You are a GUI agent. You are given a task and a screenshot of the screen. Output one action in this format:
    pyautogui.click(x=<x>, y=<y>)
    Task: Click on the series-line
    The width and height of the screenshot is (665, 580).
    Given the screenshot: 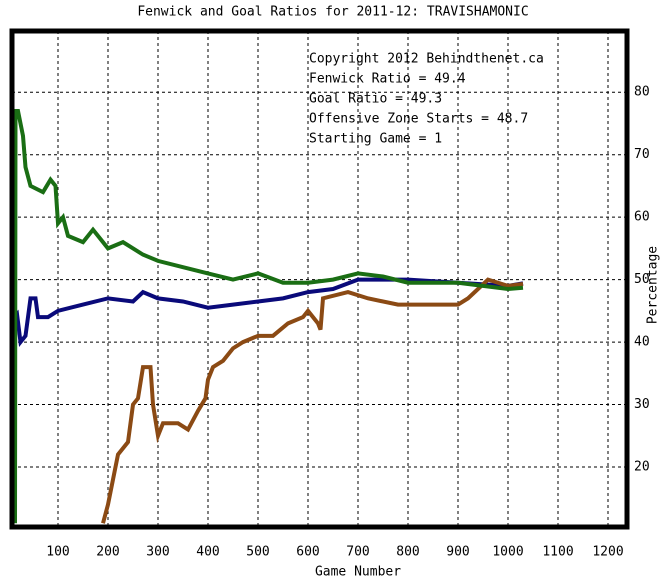 What is the action you would take?
    pyautogui.click(x=268, y=312)
    